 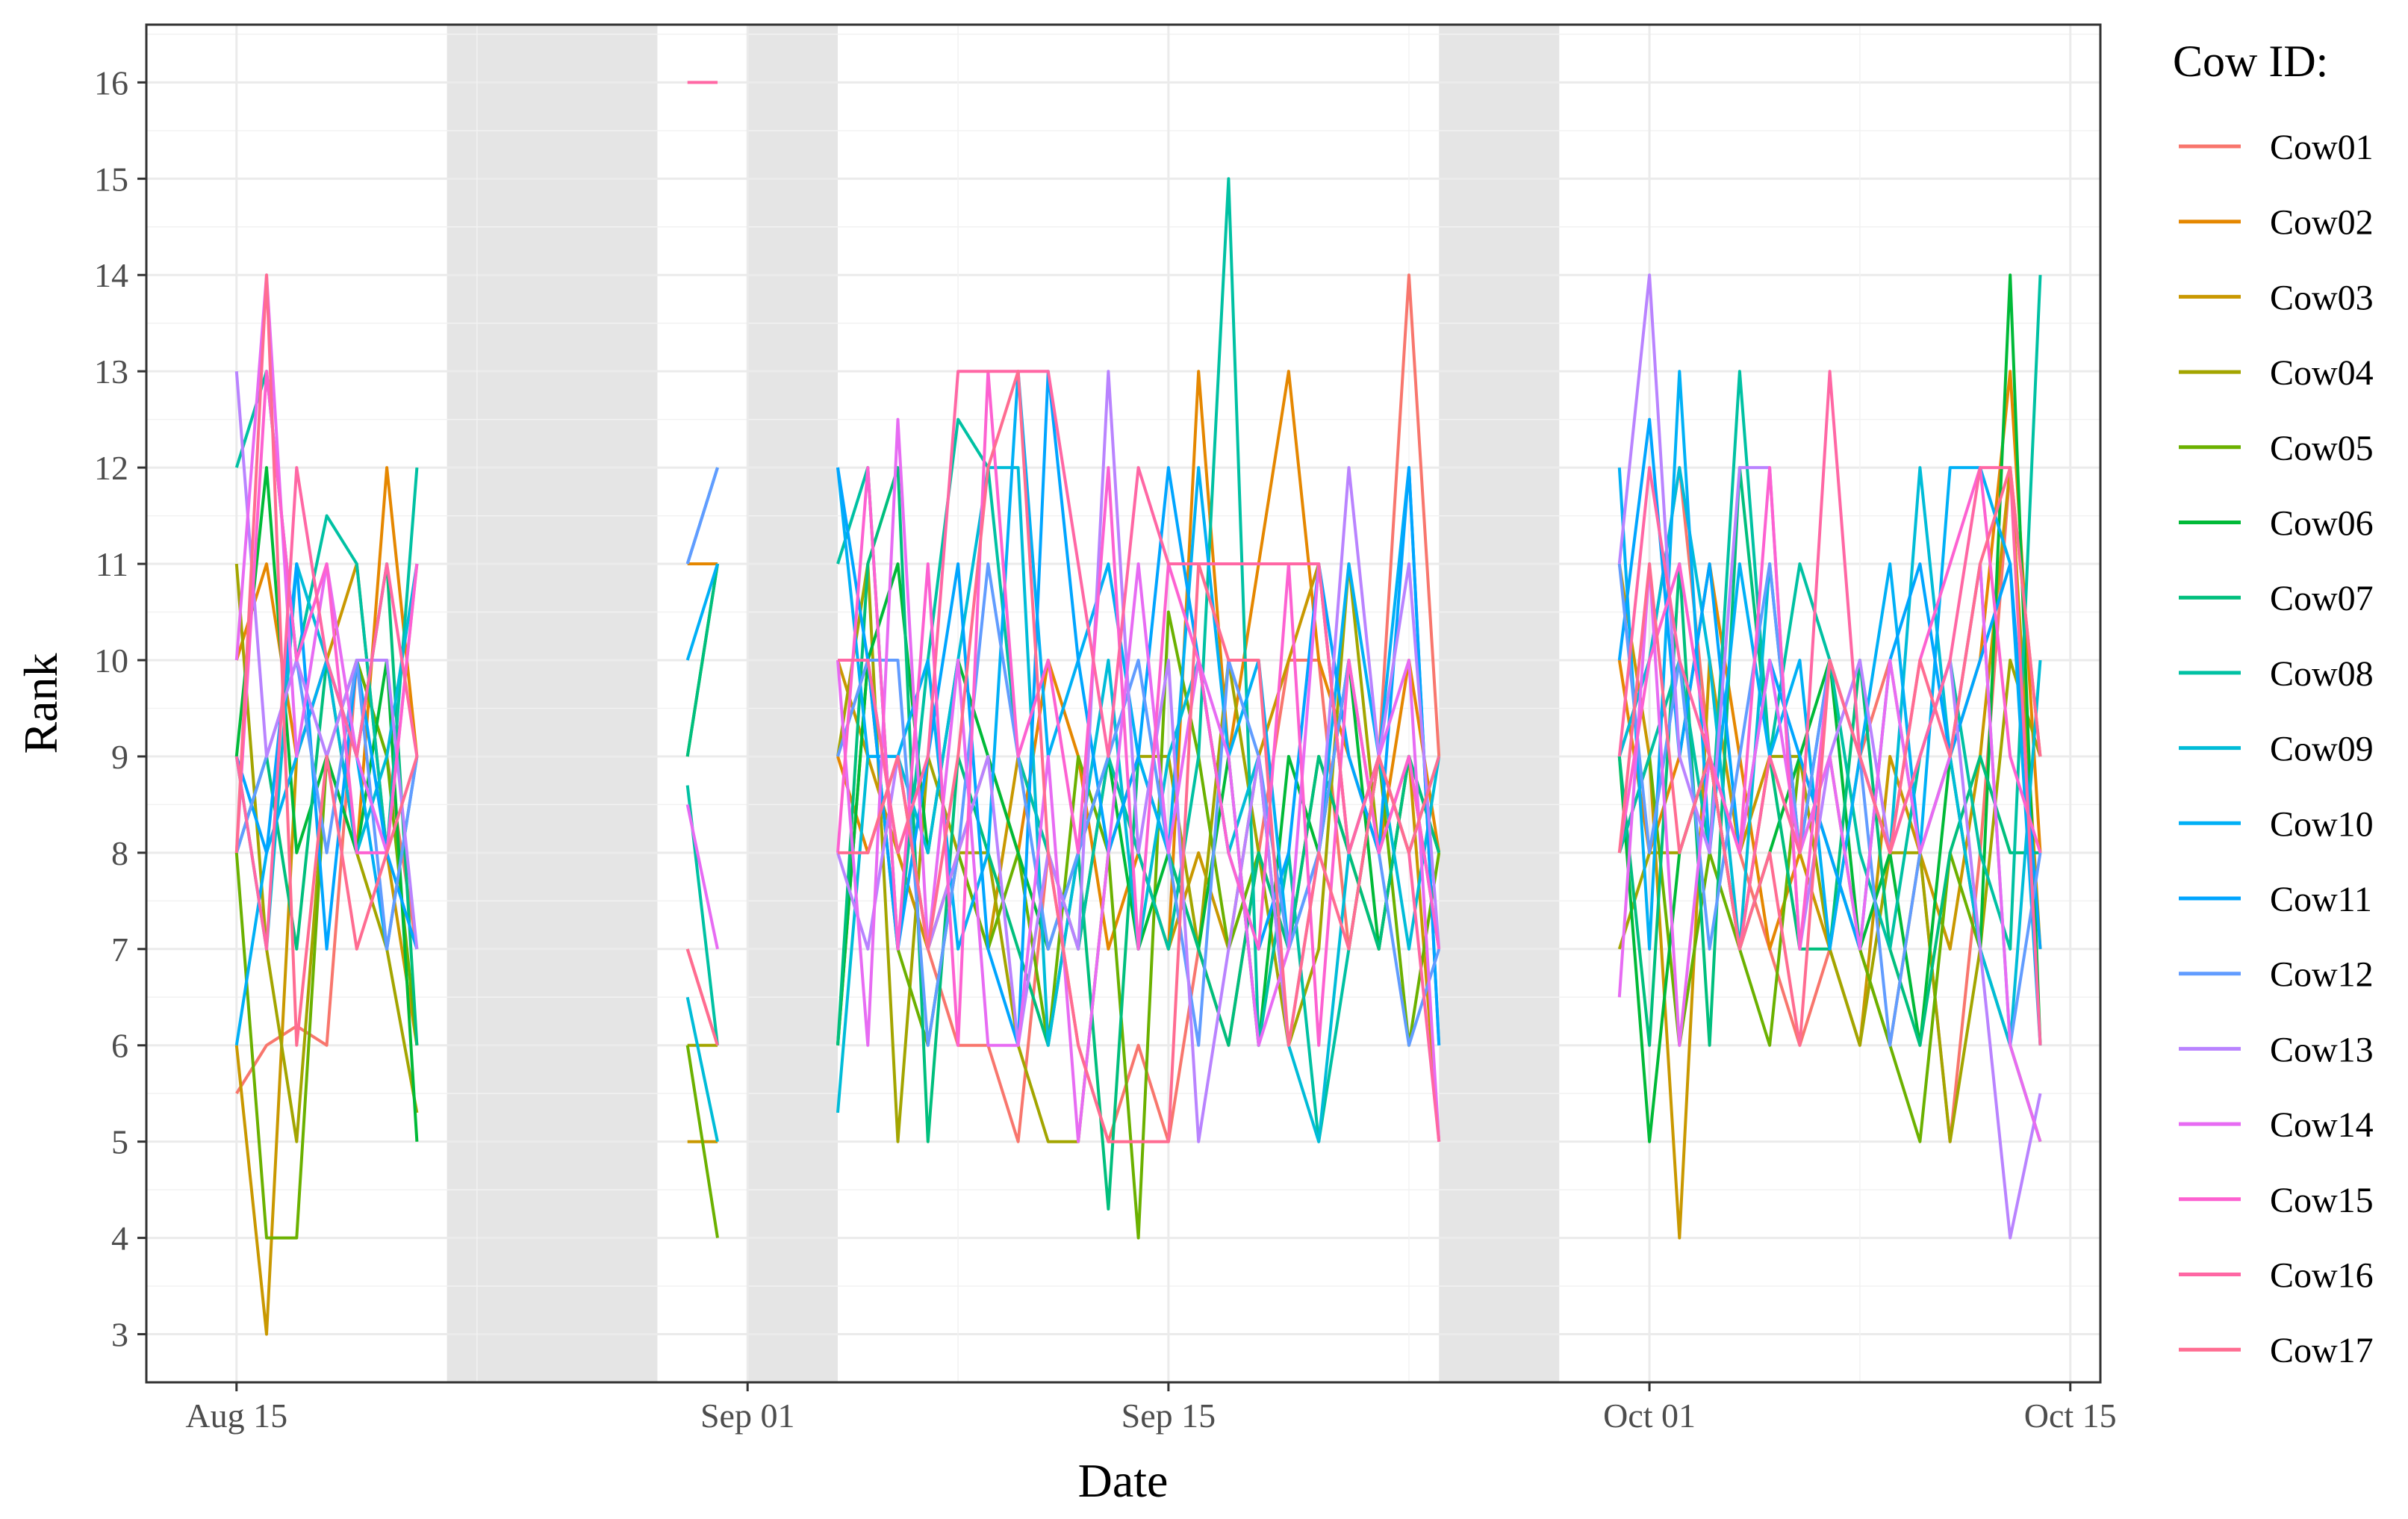 I want to click on legend-label-cow17: Cow17, so click(x=2322, y=1350).